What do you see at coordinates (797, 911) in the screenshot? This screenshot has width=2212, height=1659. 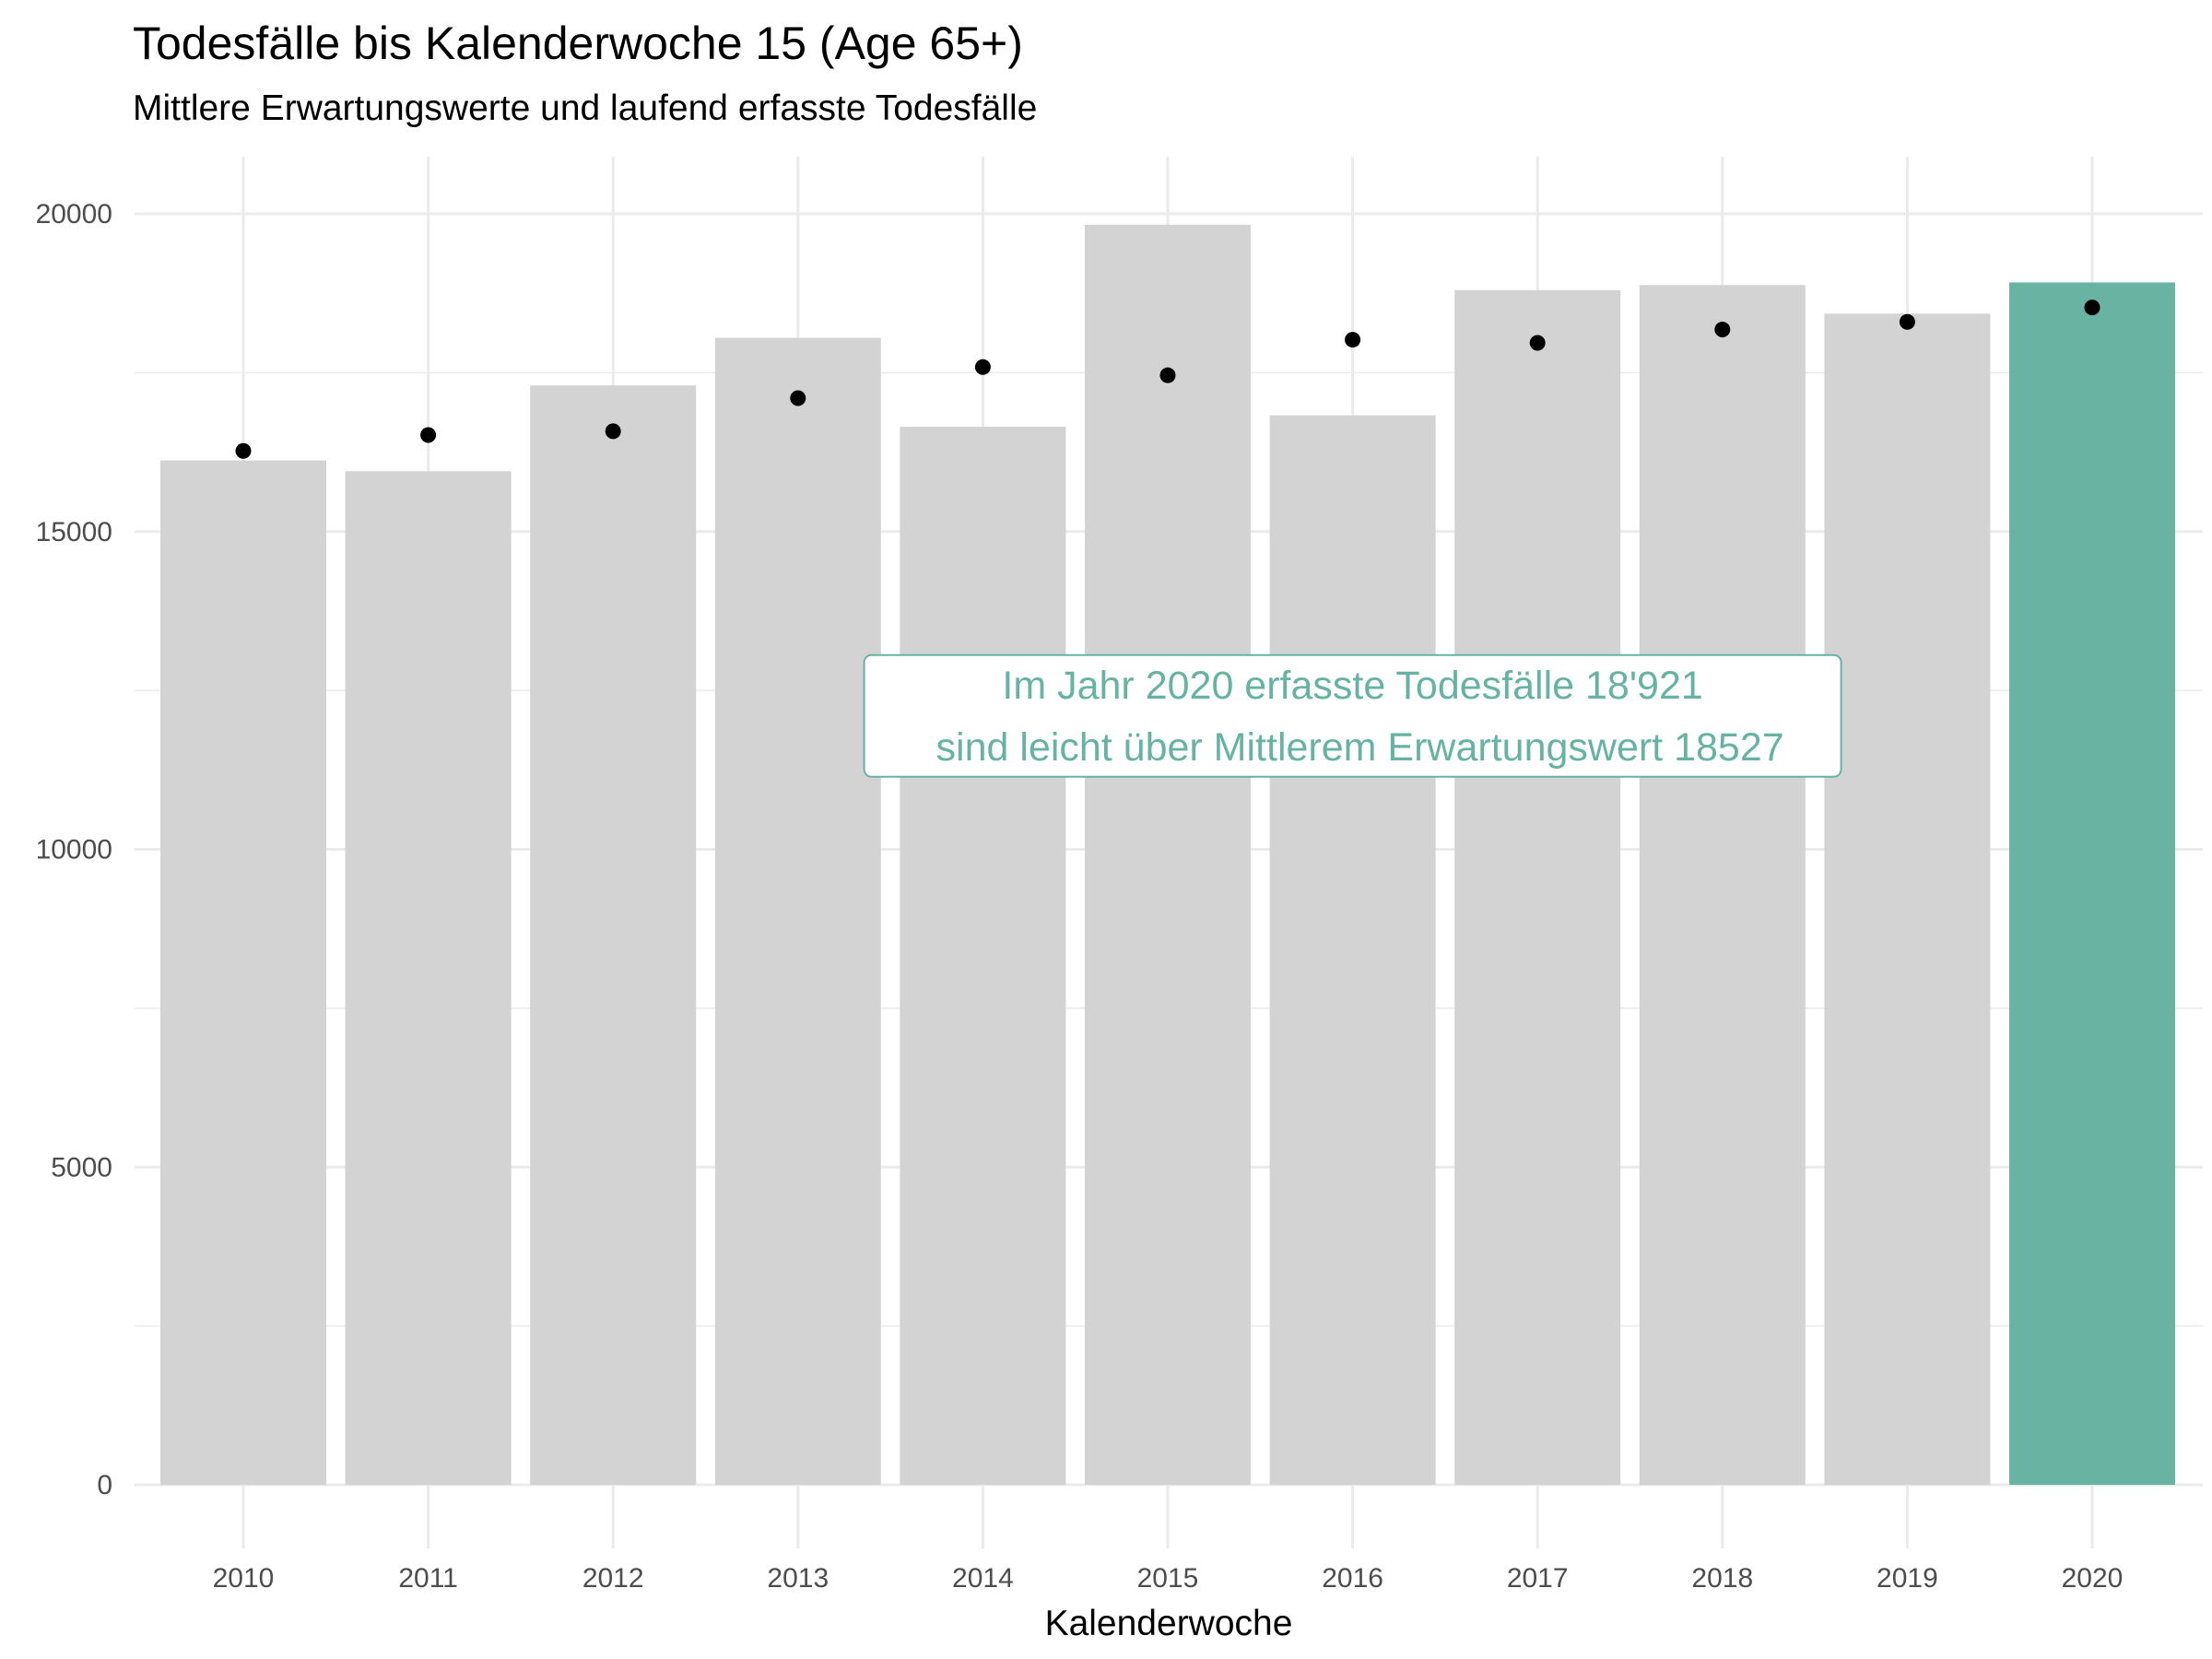 I see `bar-2013` at bounding box center [797, 911].